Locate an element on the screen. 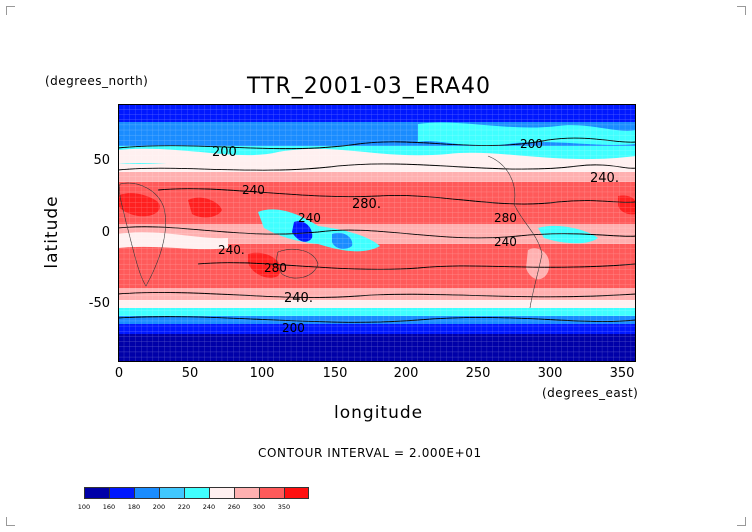 This screenshot has height=532, width=752. colorbar-label: 240 is located at coordinates (209, 507).